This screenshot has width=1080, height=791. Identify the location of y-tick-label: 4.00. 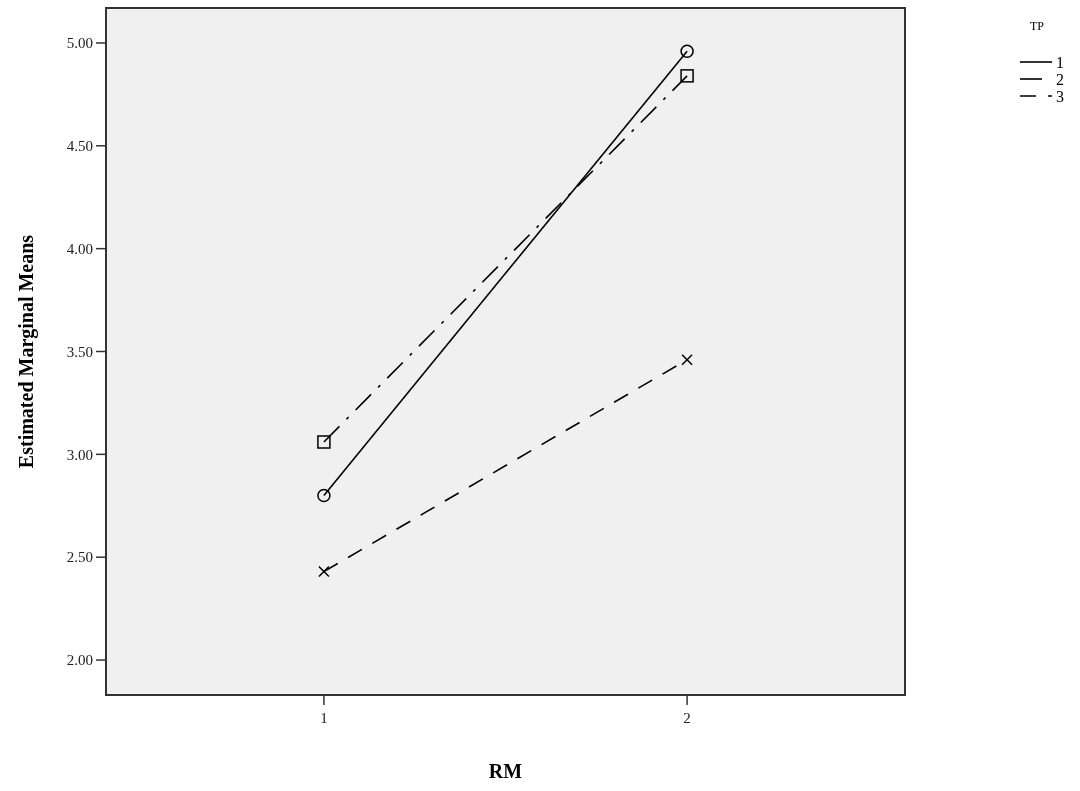
(79, 248).